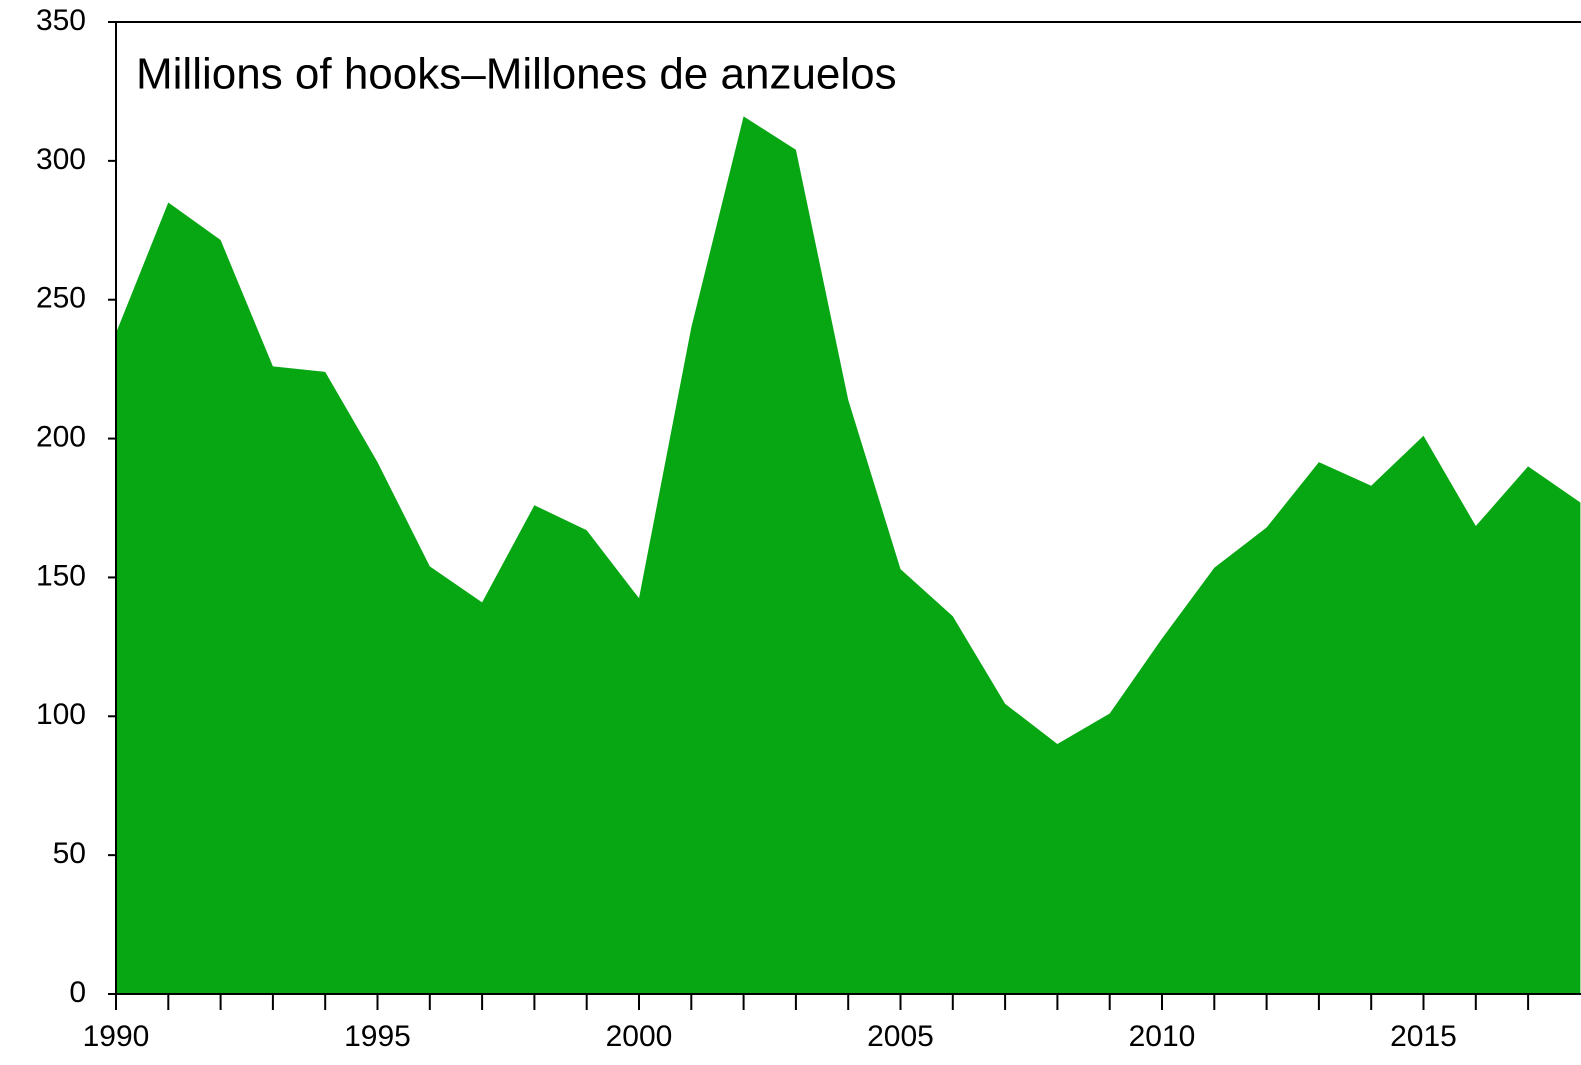 Image resolution: width=1581 pixels, height=1065 pixels. Describe the element at coordinates (1162, 1036) in the screenshot. I see `x-tick-label: 2010` at that location.